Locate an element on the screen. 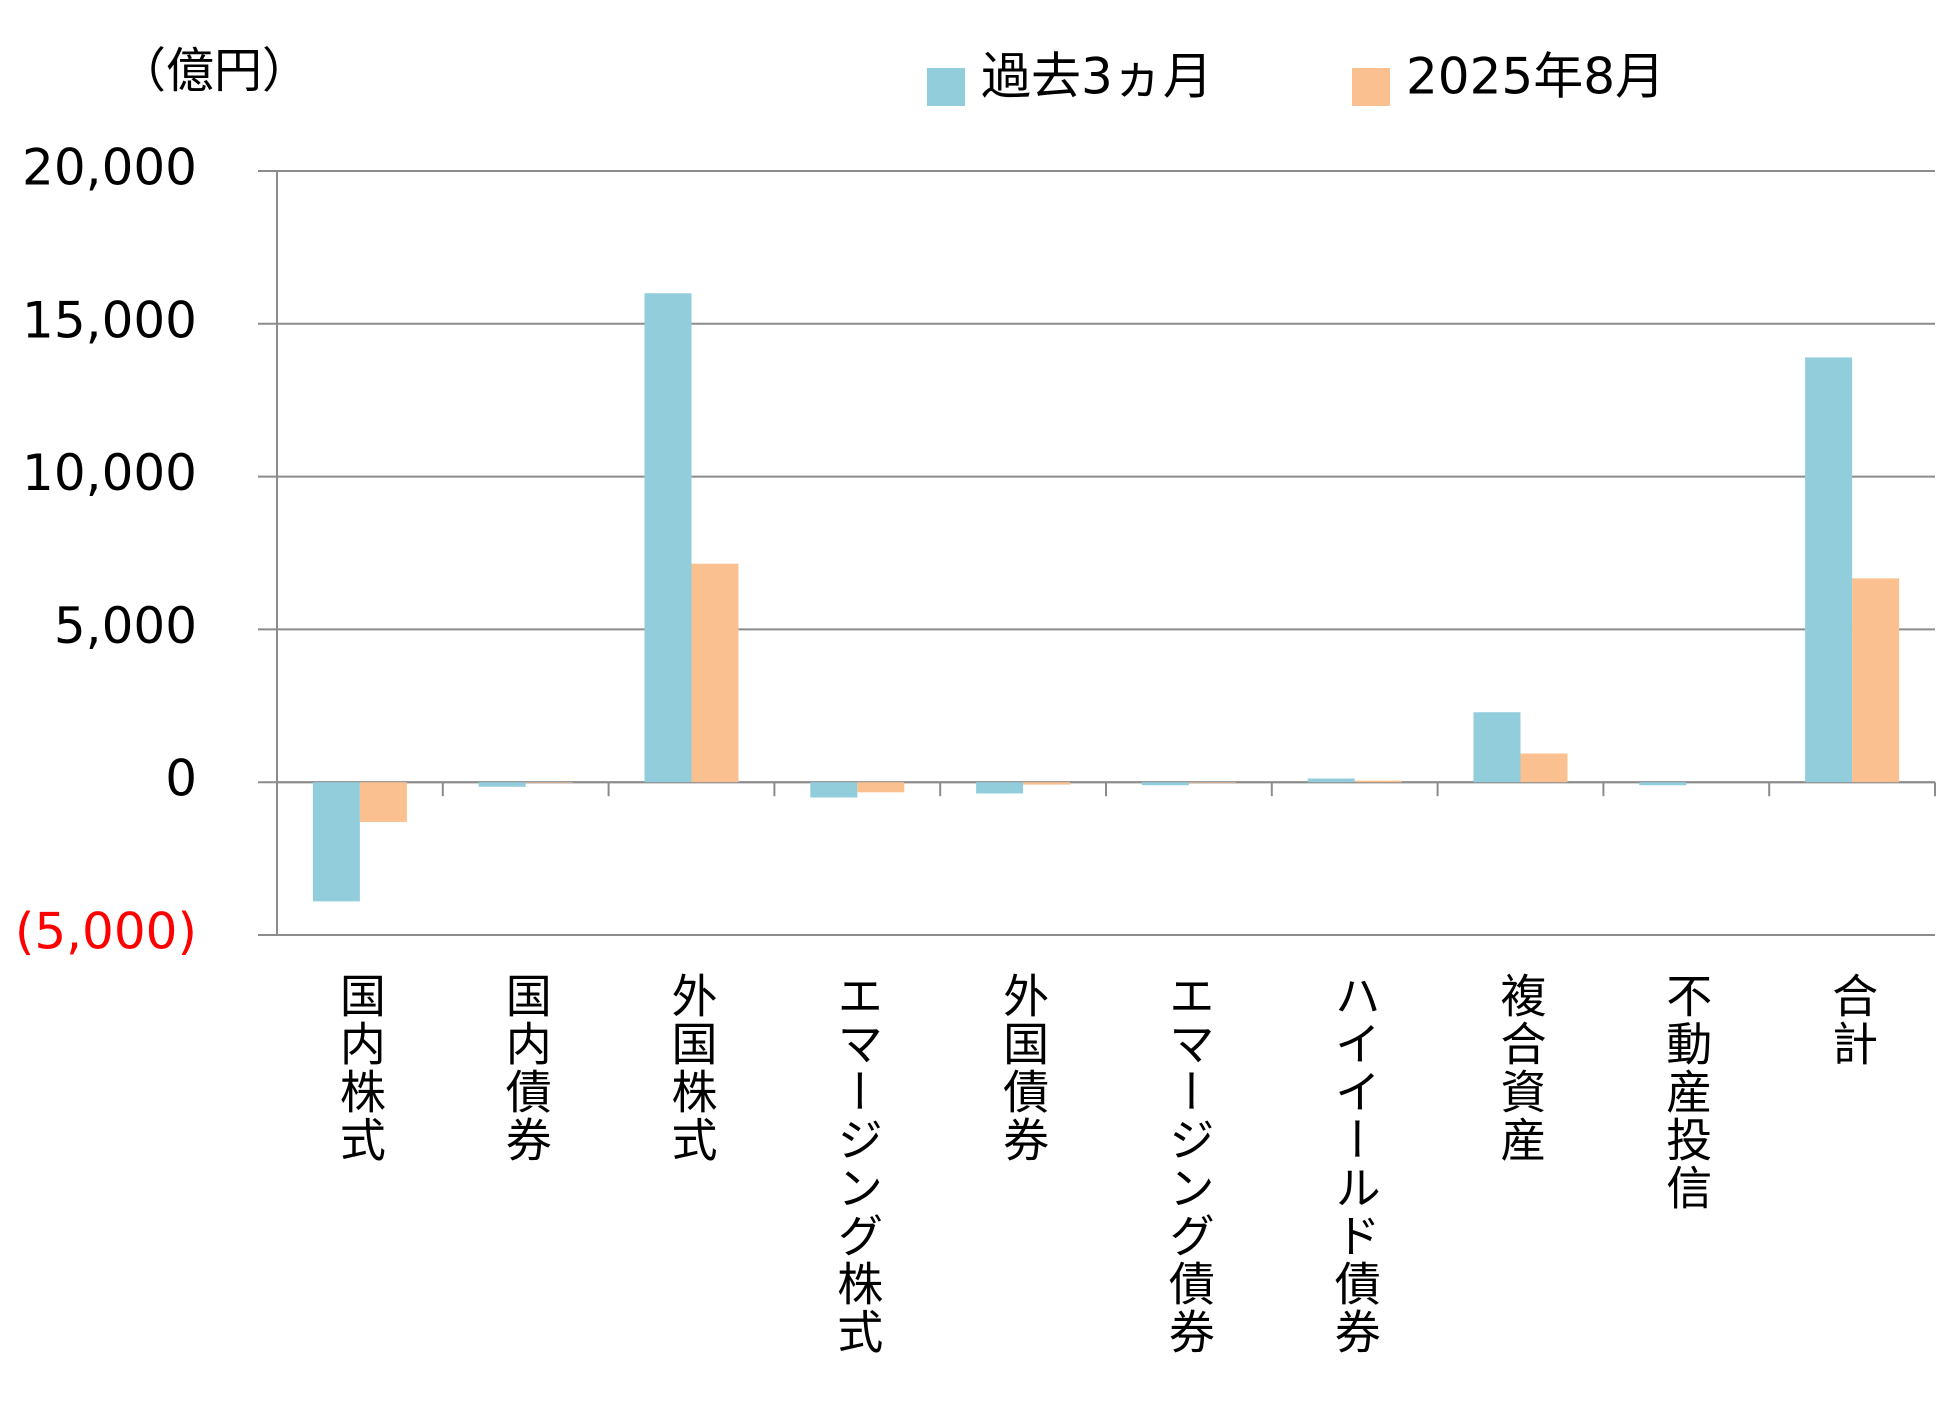 The image size is (1949, 1410). x-tick-label: エマージング債券 is located at coordinates (1189, 1164).